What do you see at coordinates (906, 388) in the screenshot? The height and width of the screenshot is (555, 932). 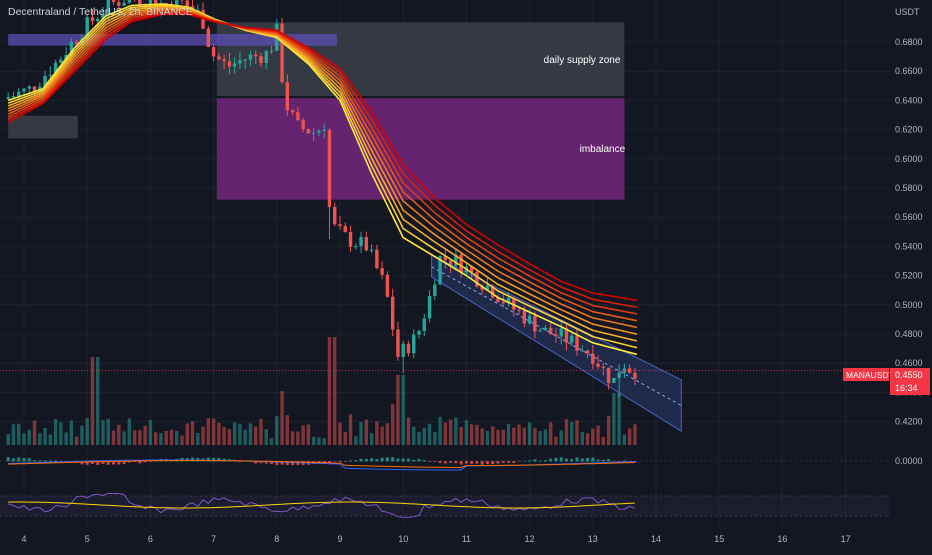 I see `badge-countdown: 16:34` at bounding box center [906, 388].